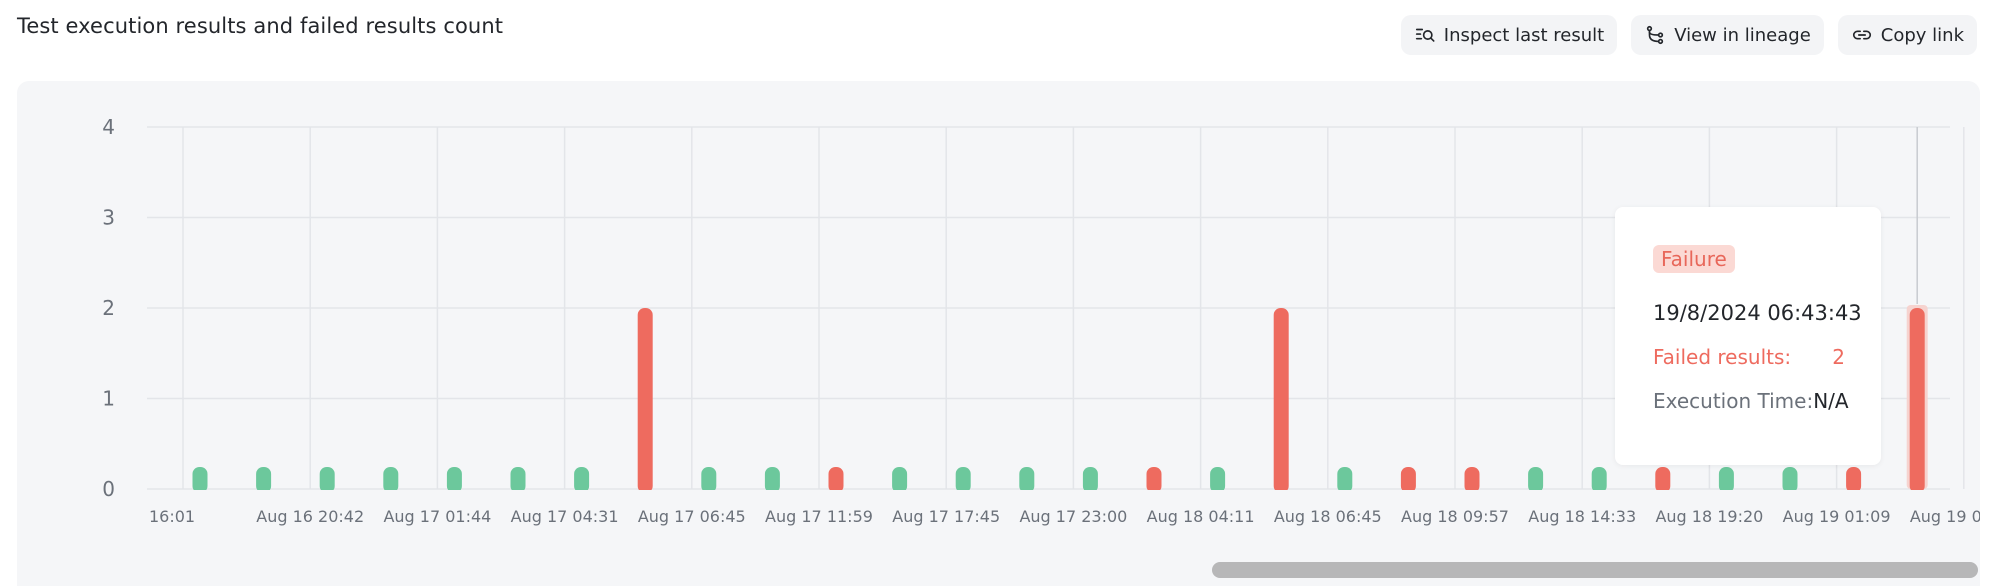  I want to click on copy-link-label: Copy link, so click(1922, 35).